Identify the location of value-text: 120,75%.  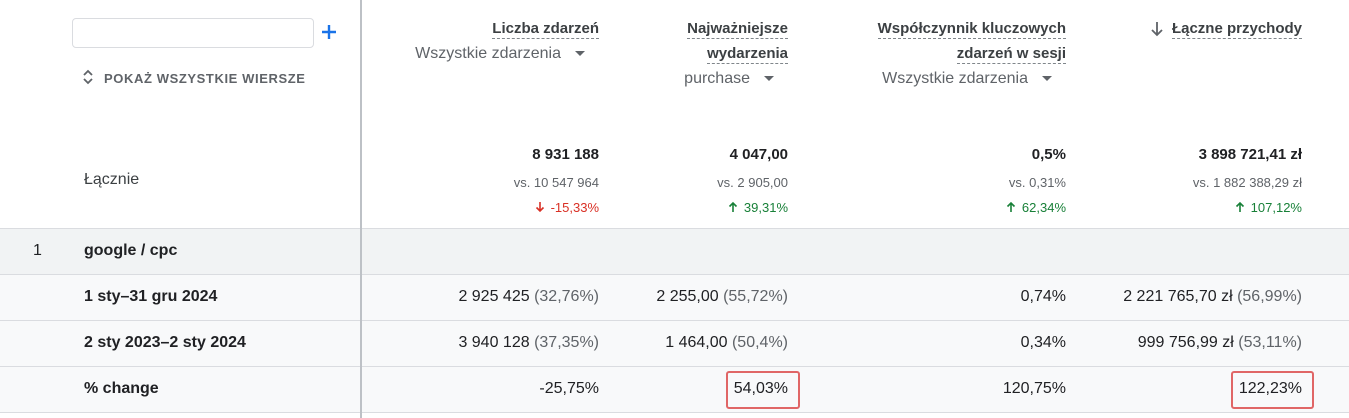
(1034, 388).